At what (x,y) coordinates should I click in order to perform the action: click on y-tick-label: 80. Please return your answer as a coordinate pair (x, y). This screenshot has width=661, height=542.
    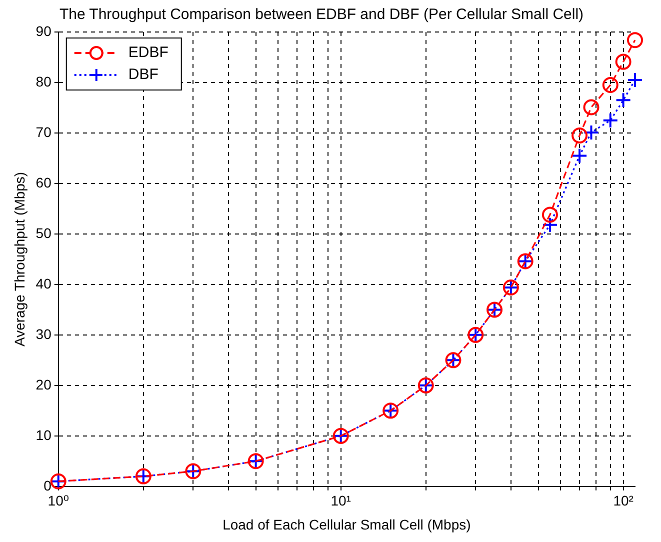
    Looking at the image, I should click on (44, 81).